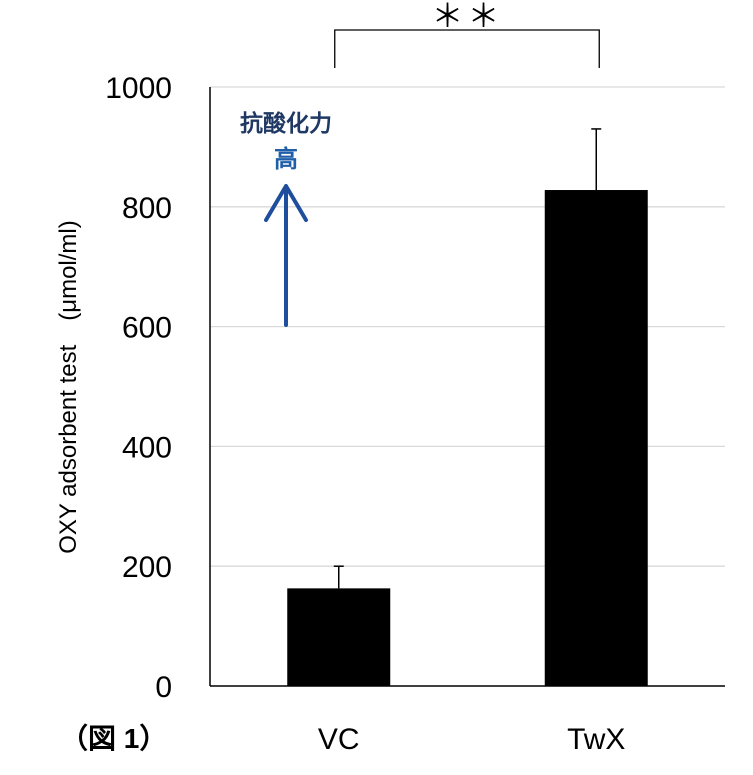 The height and width of the screenshot is (775, 753). Describe the element at coordinates (68, 387) in the screenshot. I see `y-axis-label: OXY adsorbent test (μmol/ml)` at that location.